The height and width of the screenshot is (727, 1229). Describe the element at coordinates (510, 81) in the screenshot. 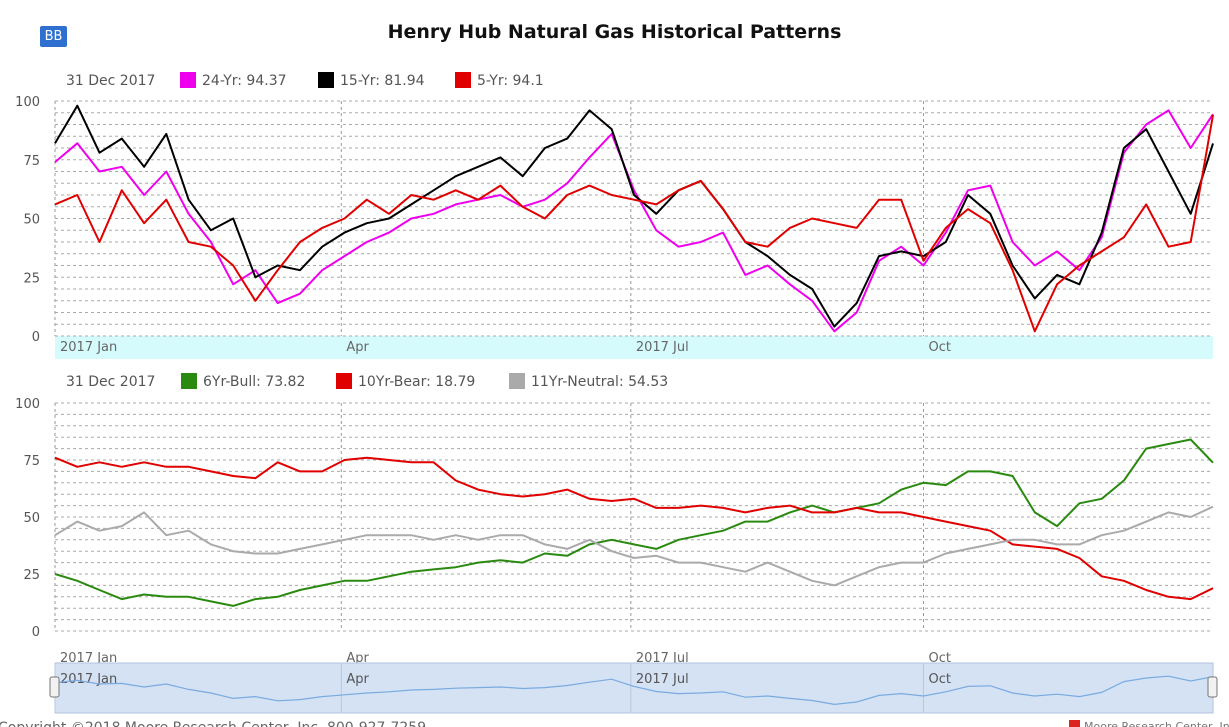

I see `legend-item: 5-Yr: 94.1` at that location.